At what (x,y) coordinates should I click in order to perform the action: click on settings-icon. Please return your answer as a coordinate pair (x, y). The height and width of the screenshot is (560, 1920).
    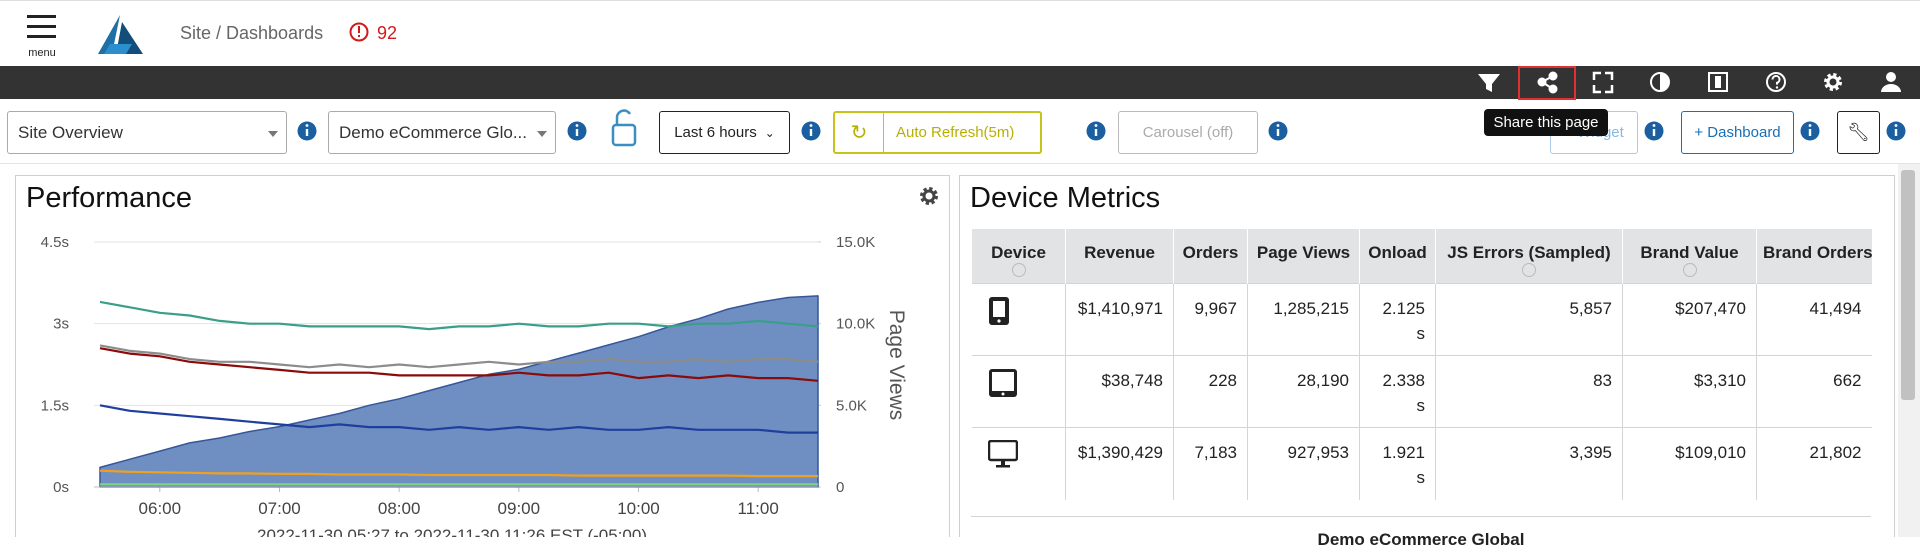
    Looking at the image, I should click on (1833, 82).